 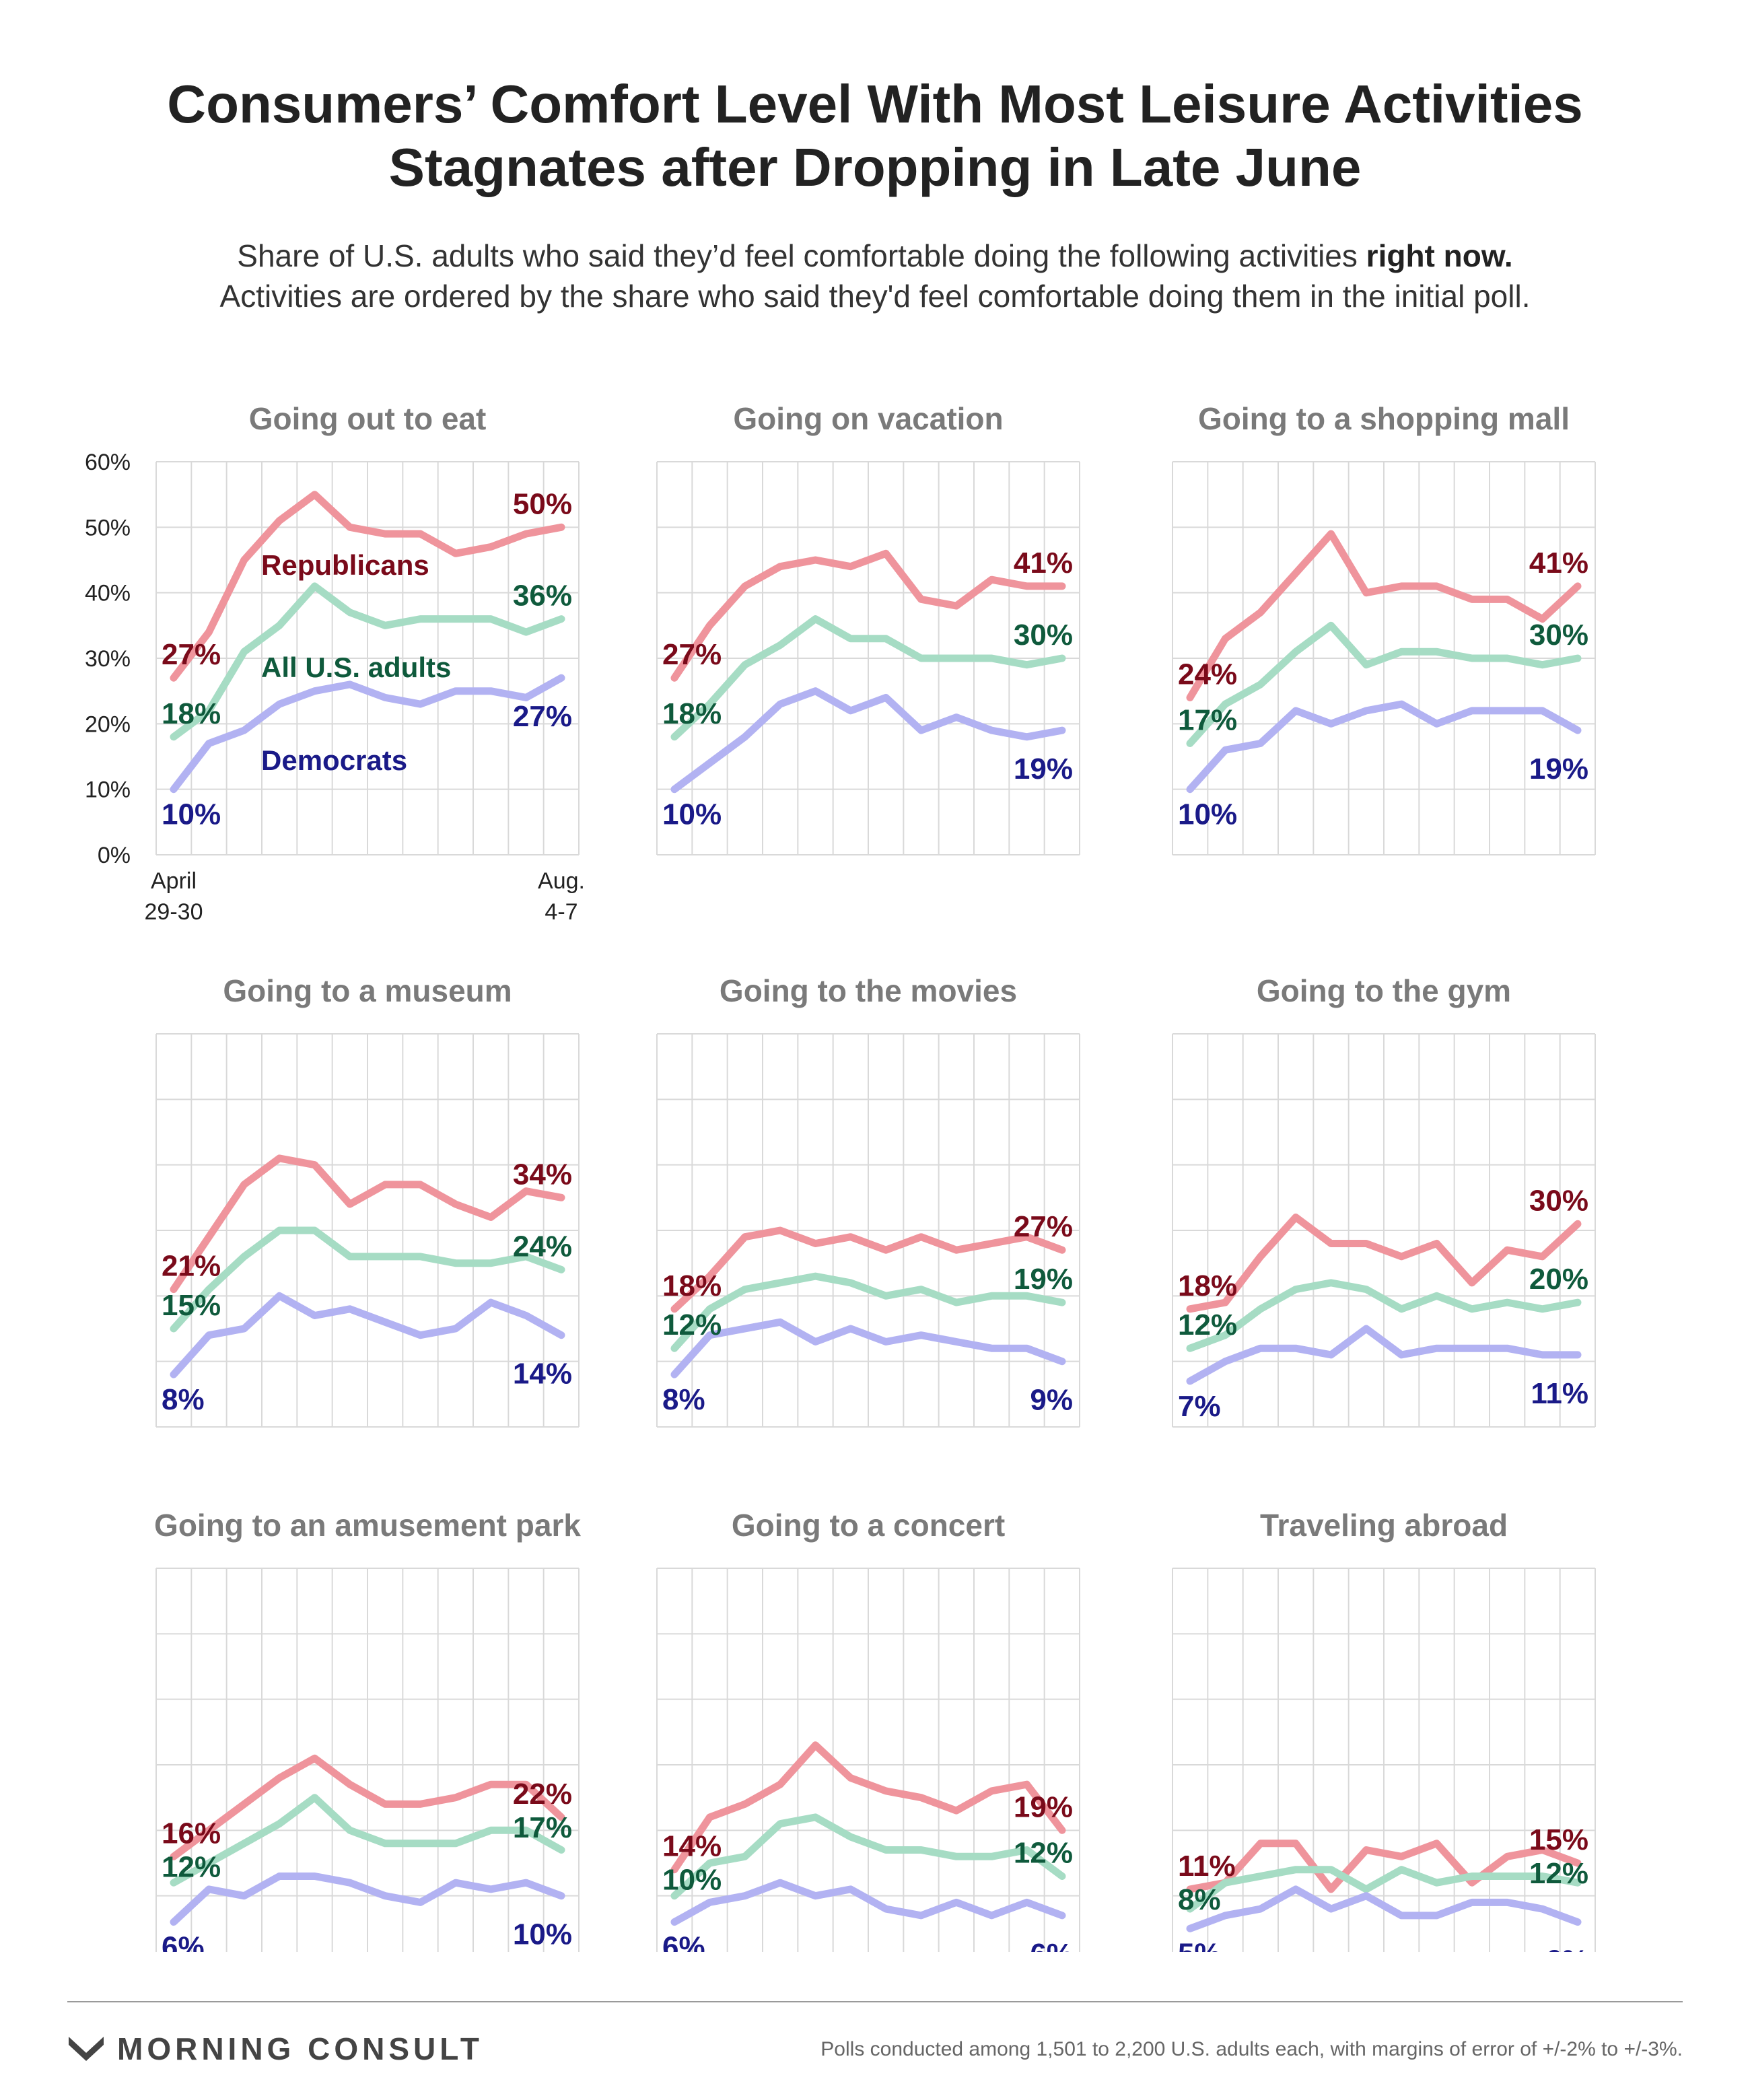 I want to click on data-label-start-all-adults: 10%, so click(x=692, y=1881).